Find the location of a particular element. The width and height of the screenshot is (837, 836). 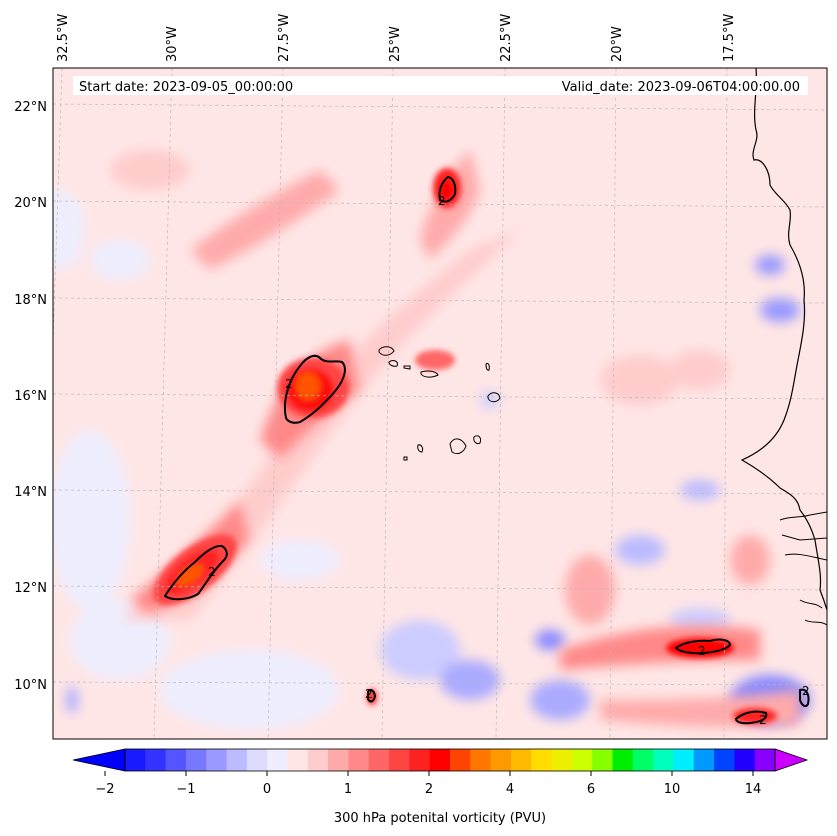

africa-coastline is located at coordinates (783, 339).